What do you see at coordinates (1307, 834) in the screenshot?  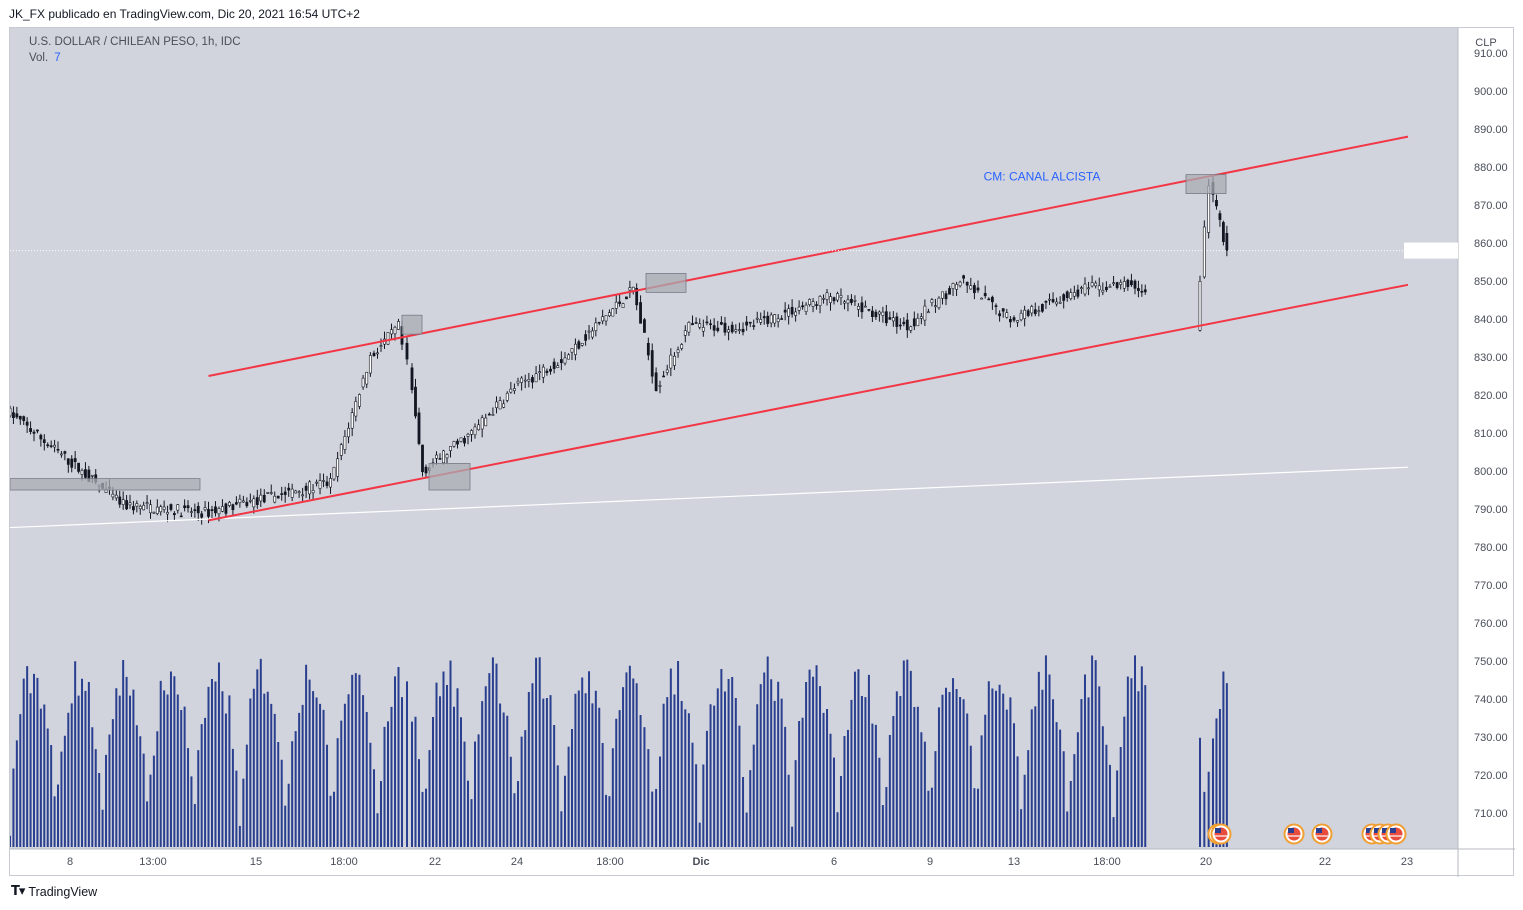 I see `economic-events` at bounding box center [1307, 834].